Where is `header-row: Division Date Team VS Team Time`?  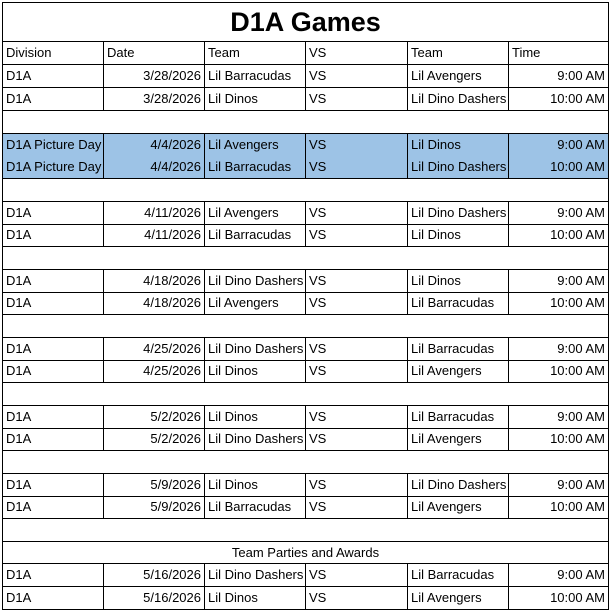
header-row: Division Date Team VS Team Time is located at coordinates (305, 53).